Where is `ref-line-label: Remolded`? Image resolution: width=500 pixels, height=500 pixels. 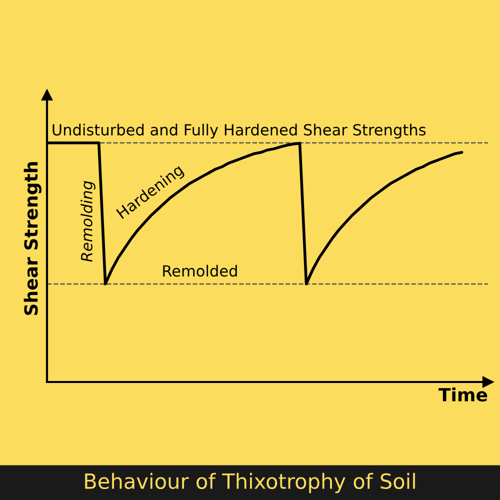
ref-line-label: Remolded is located at coordinates (200, 270).